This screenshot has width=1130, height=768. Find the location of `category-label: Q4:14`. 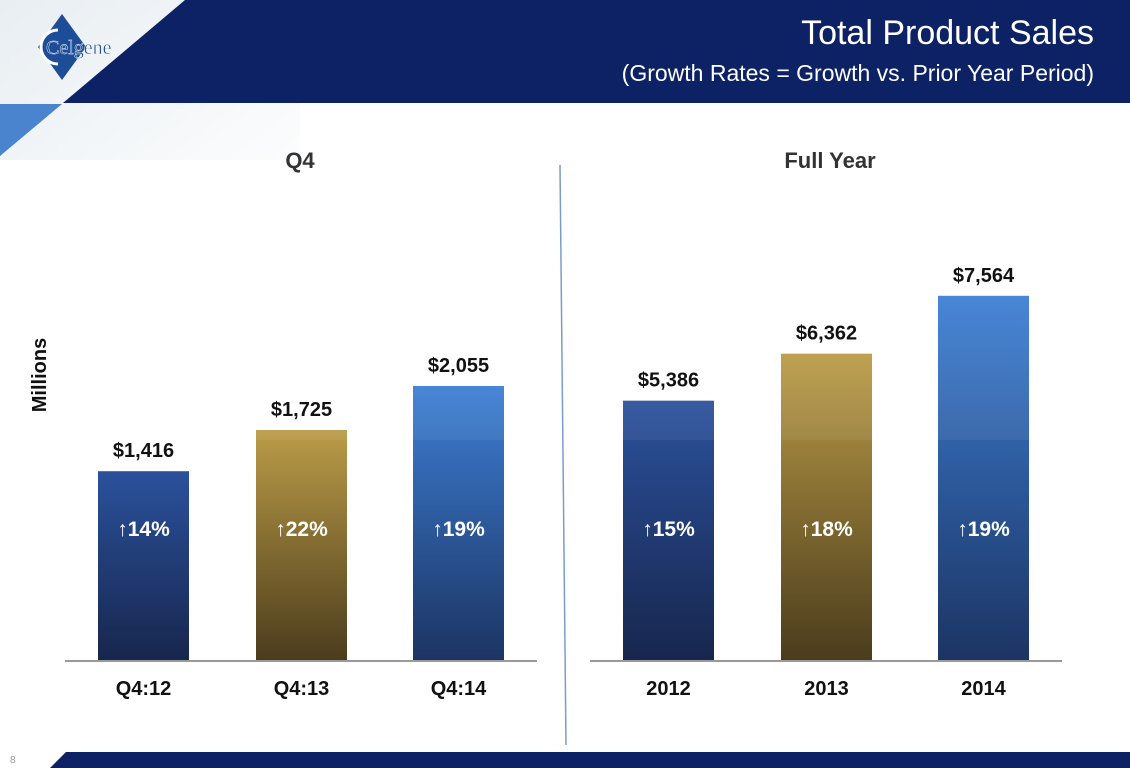

category-label: Q4:14 is located at coordinates (459, 689).